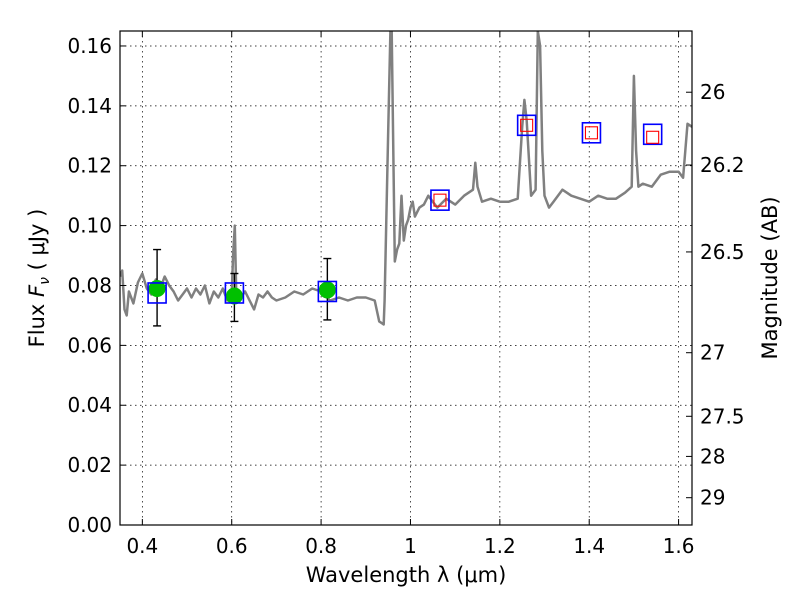 This screenshot has height=600, width=800. Describe the element at coordinates (722, 252) in the screenshot. I see `mag-tick-label: 26.5` at that location.